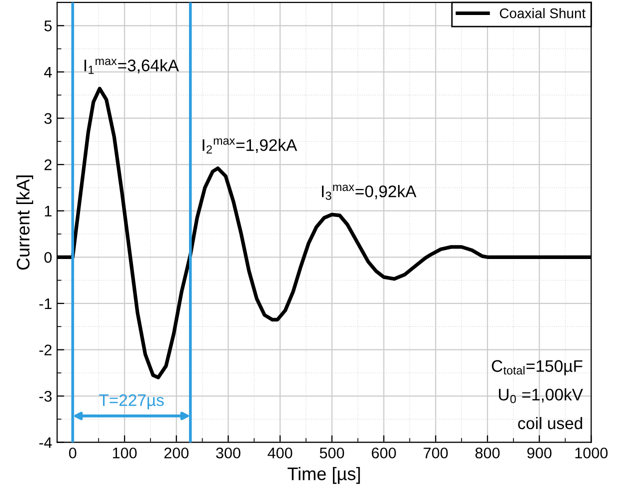  What do you see at coordinates (540, 396) in the screenshot?
I see `annotation: U$_{0}$ =1,00kV` at bounding box center [540, 396].